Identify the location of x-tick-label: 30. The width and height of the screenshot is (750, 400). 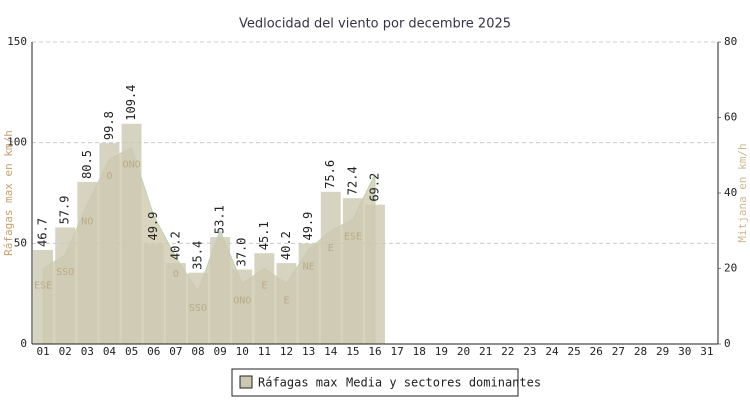
(684, 351).